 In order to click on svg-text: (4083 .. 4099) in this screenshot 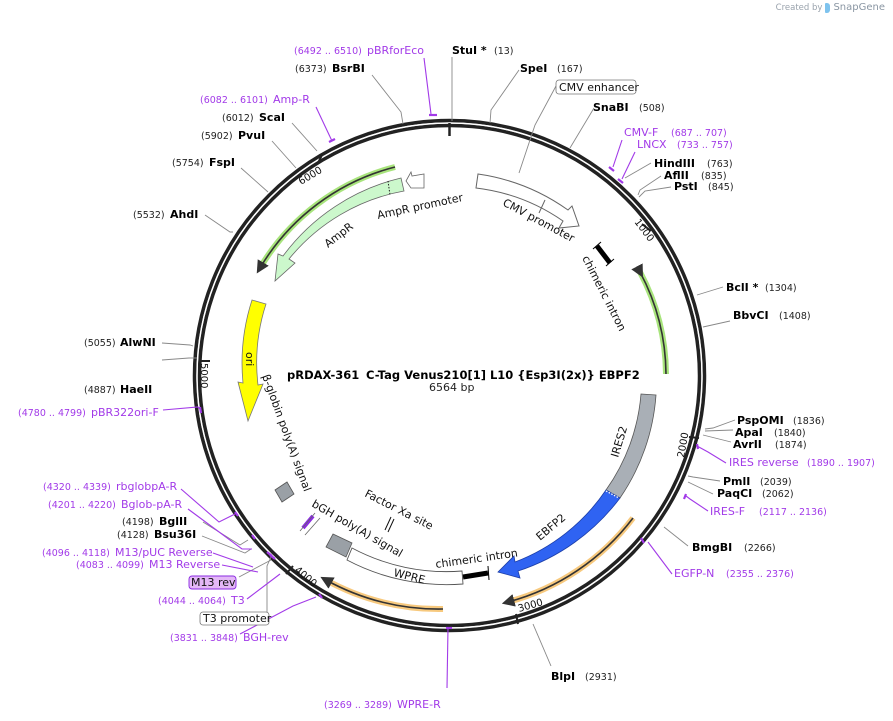, I will do `click(110, 565)`.